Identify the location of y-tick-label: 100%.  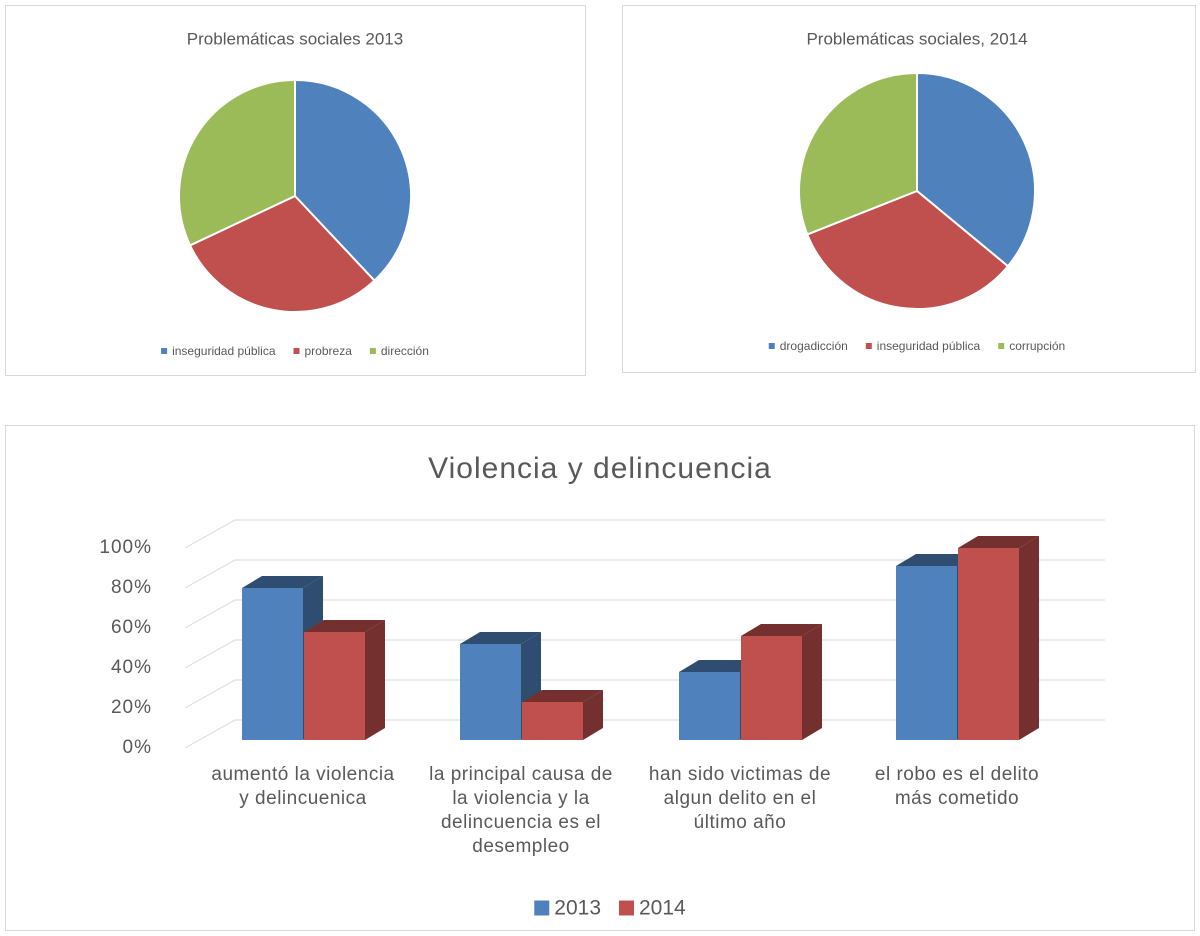
(125, 547).